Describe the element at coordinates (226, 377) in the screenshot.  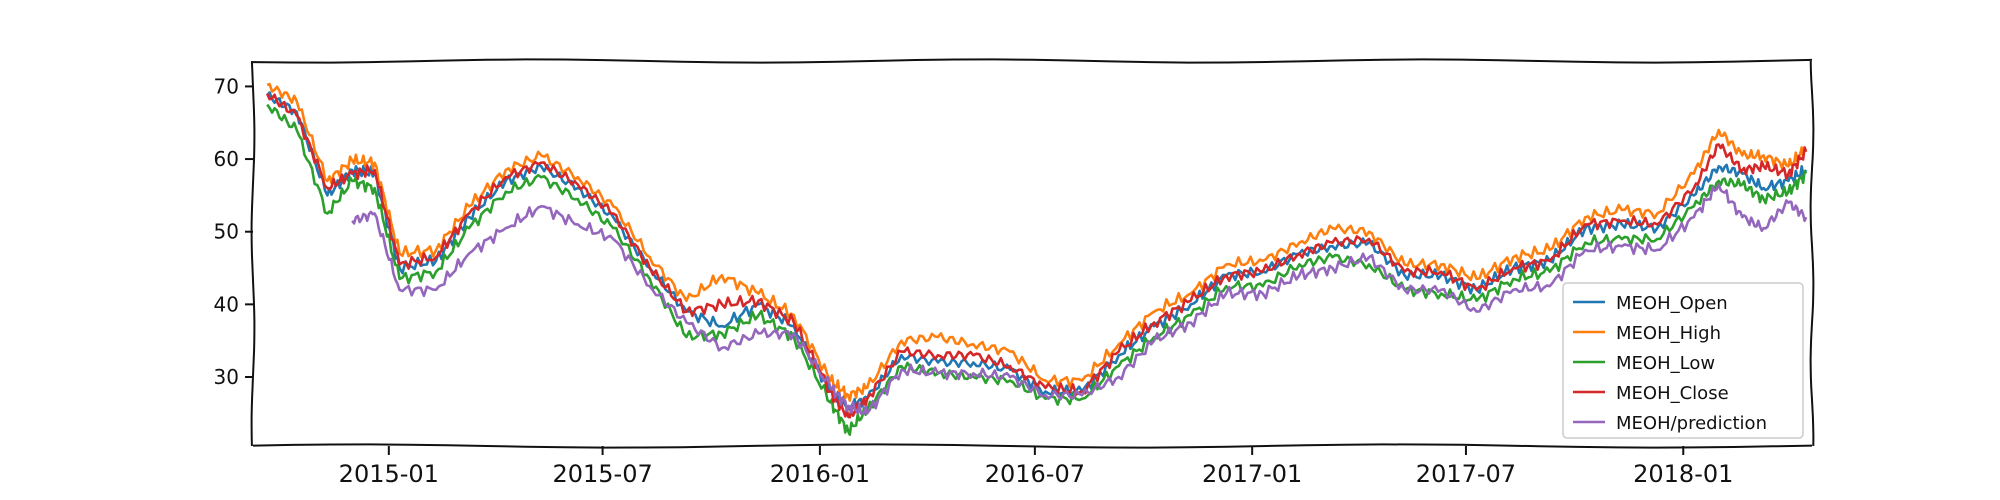
I see `y-tick-label: 30` at that location.